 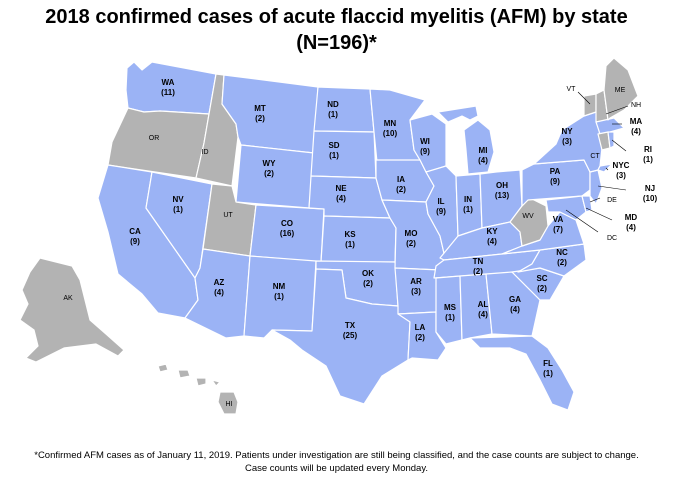 What do you see at coordinates (542, 288) in the screenshot?
I see `label-SC-cases: (2)` at bounding box center [542, 288].